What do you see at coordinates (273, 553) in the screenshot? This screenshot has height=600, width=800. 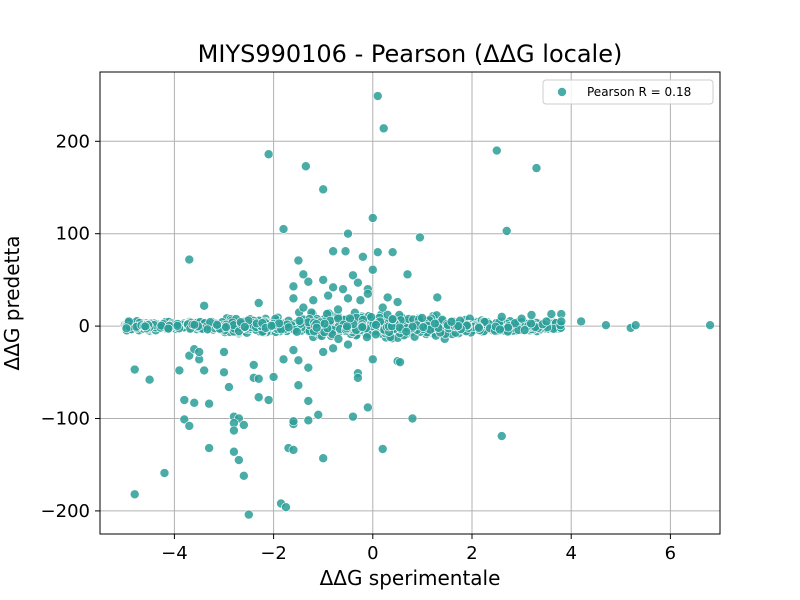 I see `x-tick-label: −2` at bounding box center [273, 553].